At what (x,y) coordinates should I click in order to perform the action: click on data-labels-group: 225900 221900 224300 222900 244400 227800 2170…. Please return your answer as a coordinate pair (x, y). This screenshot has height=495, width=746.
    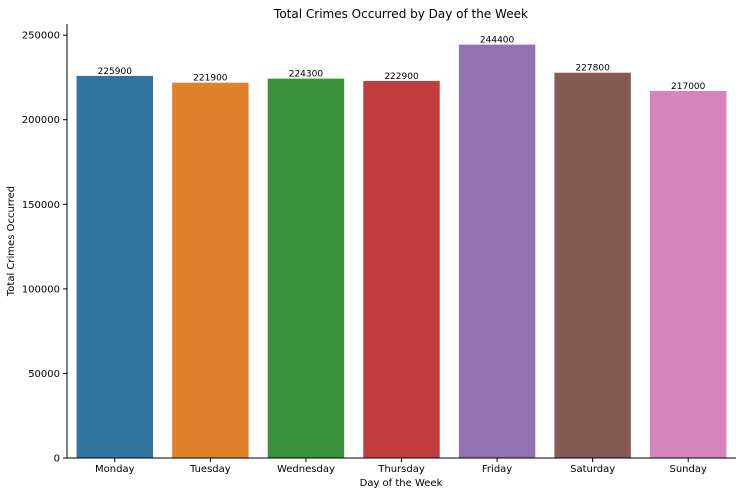
    Looking at the image, I should click on (402, 64).